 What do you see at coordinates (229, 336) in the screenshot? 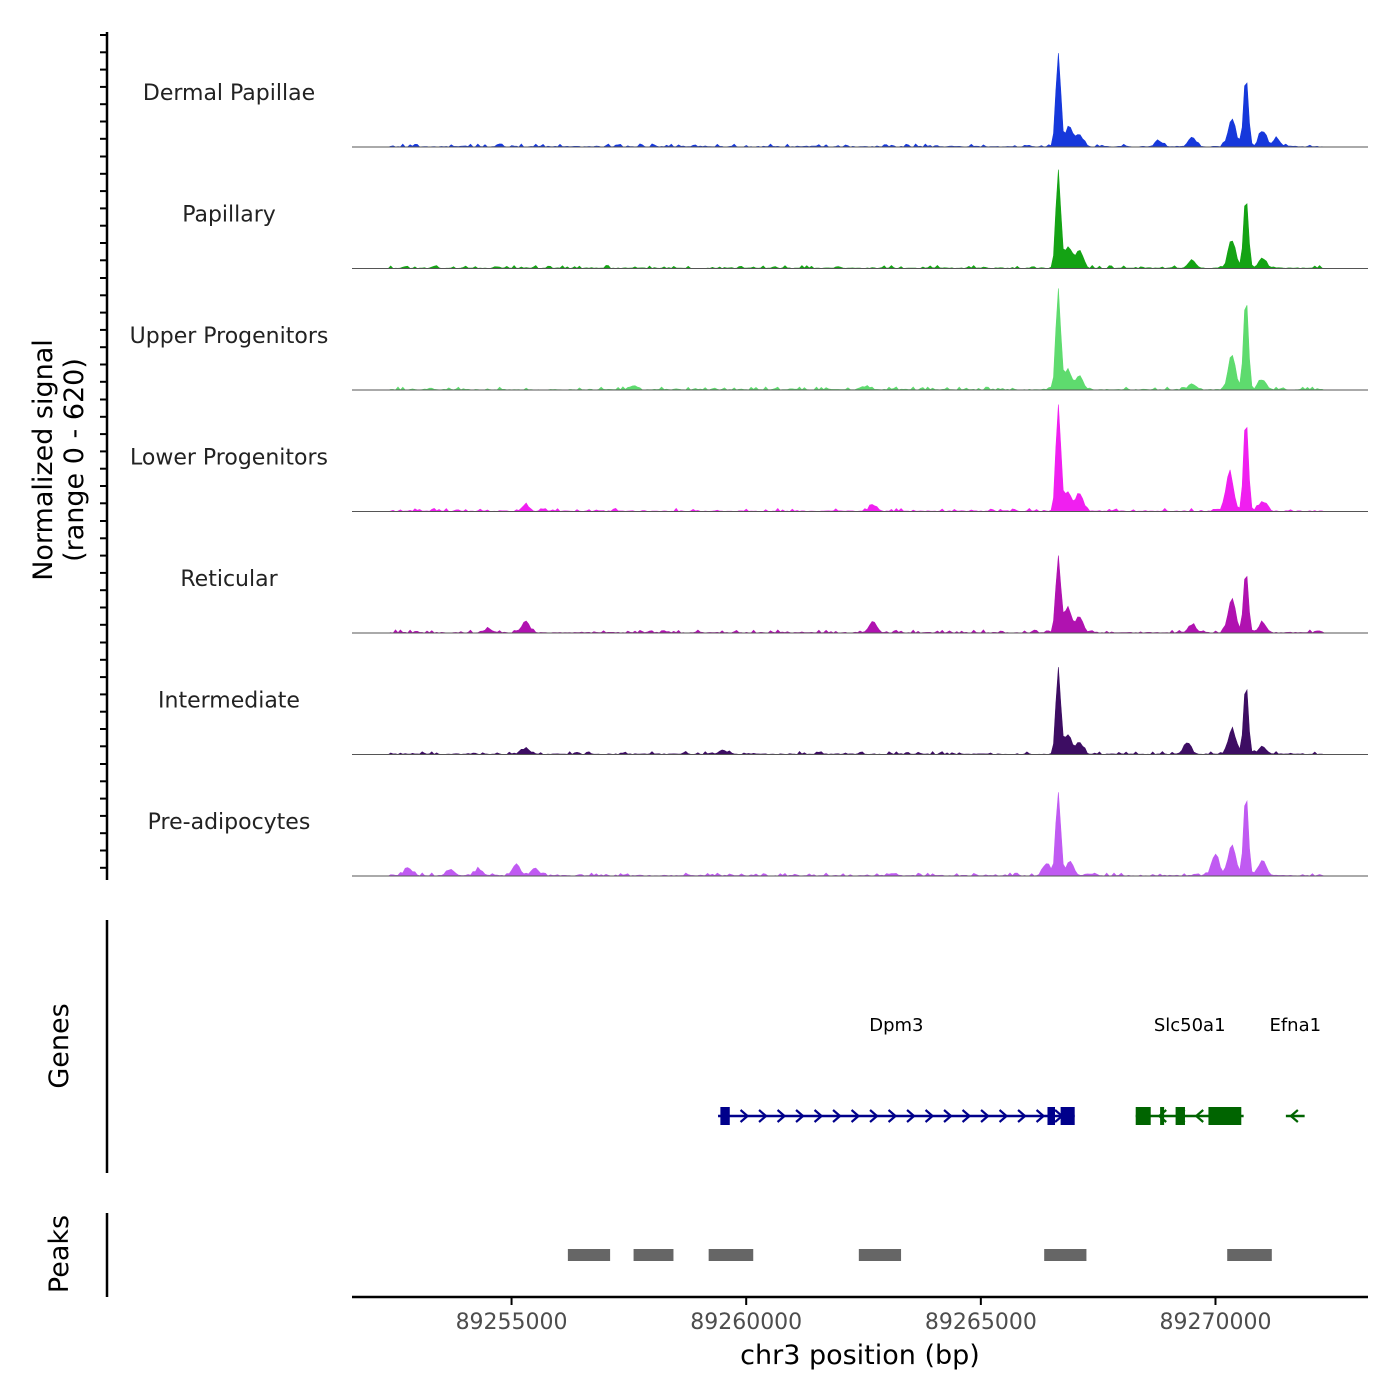
I see `track-label-3: Upper Progenitors` at bounding box center [229, 336].